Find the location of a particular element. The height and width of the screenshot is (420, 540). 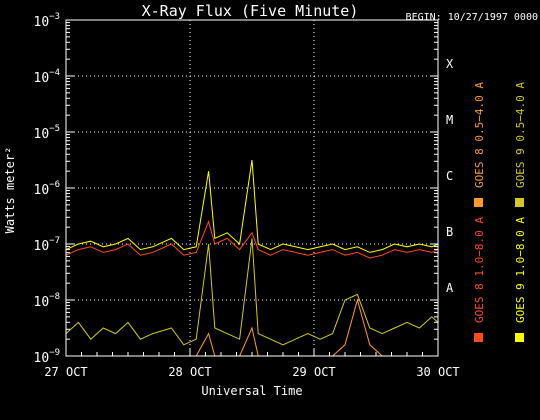

chart-title: X-Ray Flux (Five Minute) is located at coordinates (250, 11).